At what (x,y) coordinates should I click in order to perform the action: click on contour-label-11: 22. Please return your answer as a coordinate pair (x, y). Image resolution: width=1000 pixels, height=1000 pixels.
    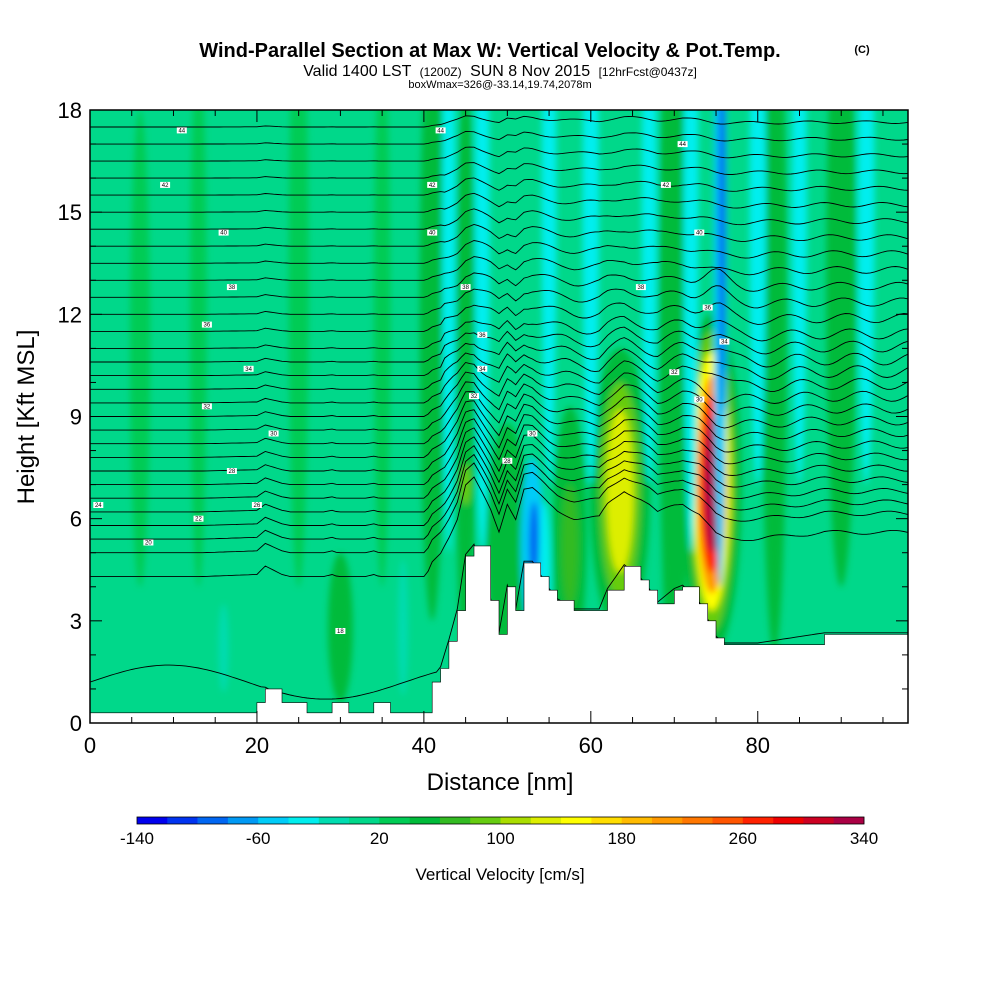
    Looking at the image, I should click on (198, 519).